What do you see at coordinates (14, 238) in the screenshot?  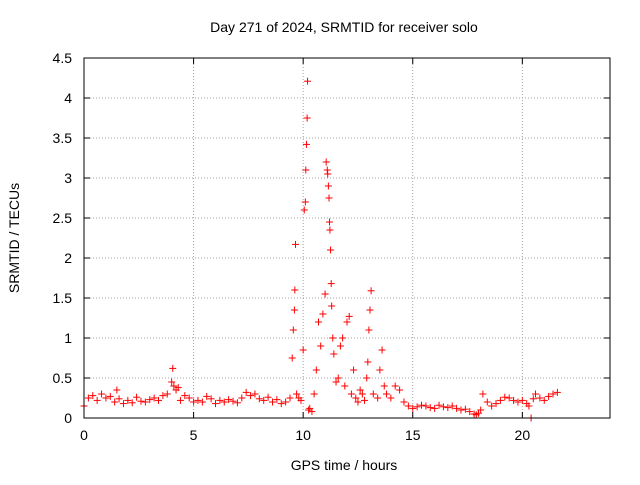 I see `y-axis-label: SRMTID / TECUs` at bounding box center [14, 238].